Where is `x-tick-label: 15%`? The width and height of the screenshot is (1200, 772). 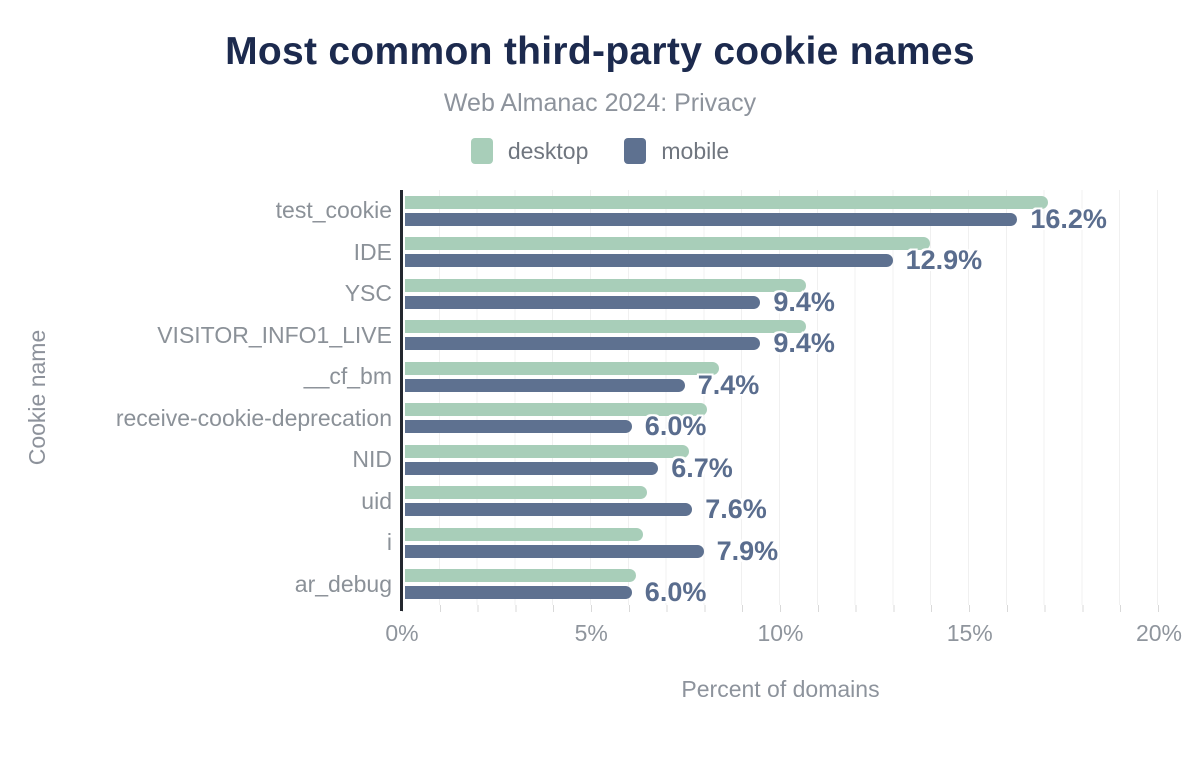
x-tick-label: 15% is located at coordinates (969, 633).